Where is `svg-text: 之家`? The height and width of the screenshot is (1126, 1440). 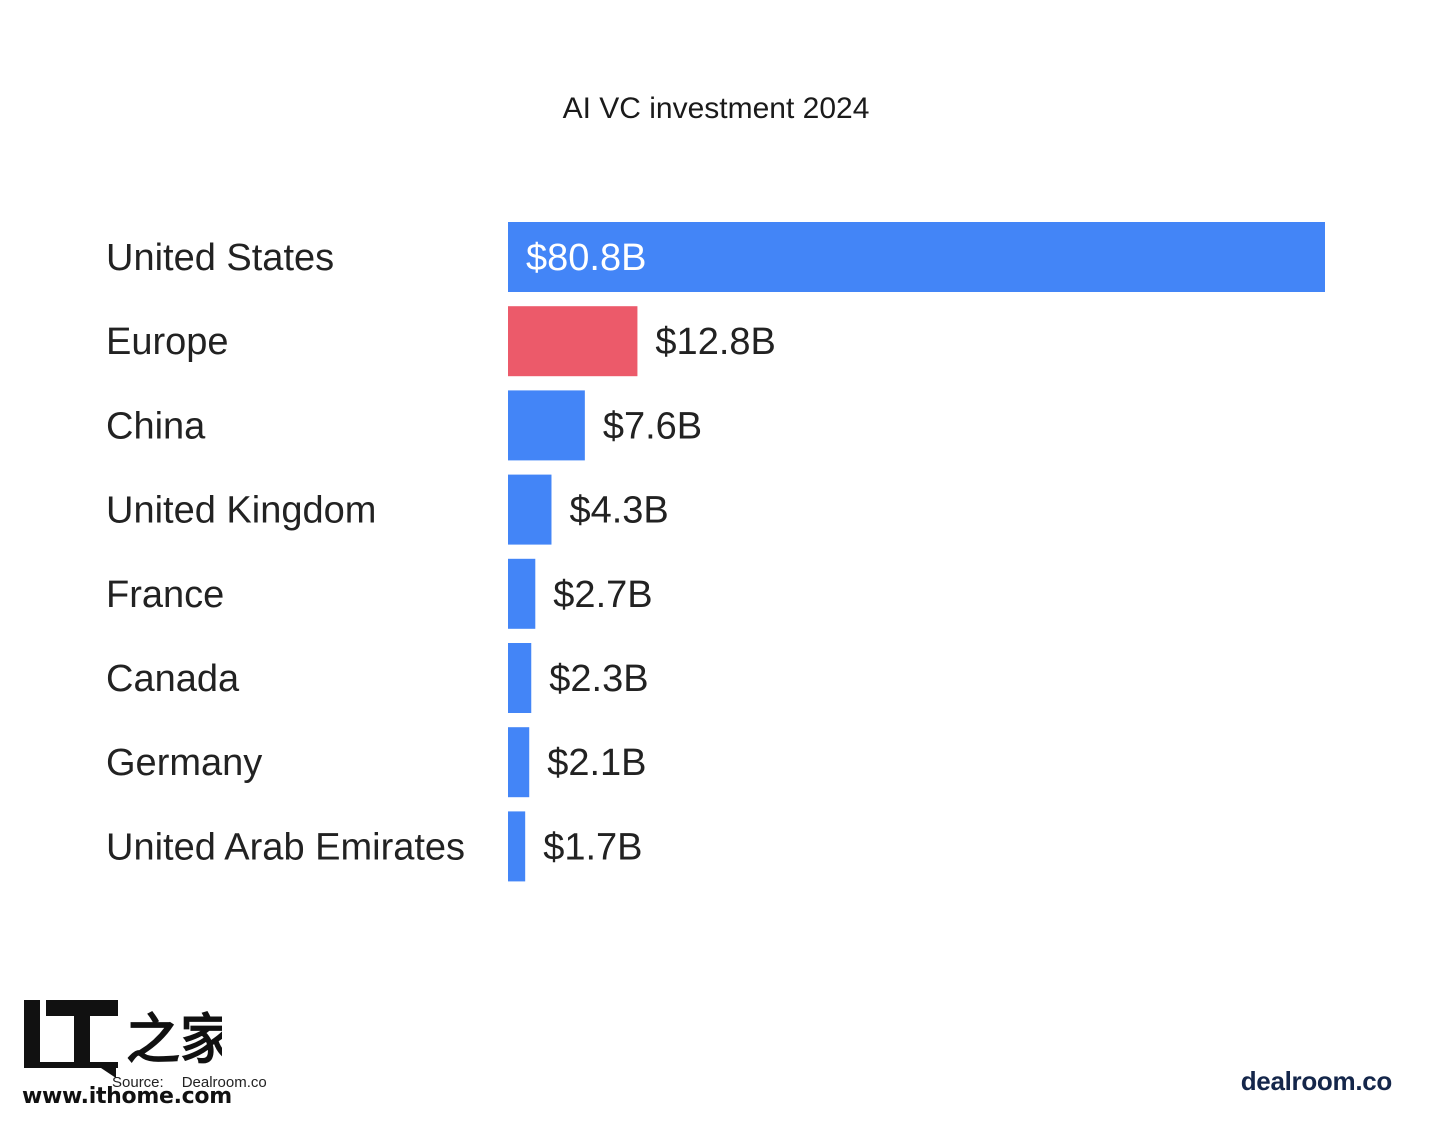 svg-text: 之家 is located at coordinates (174, 1039).